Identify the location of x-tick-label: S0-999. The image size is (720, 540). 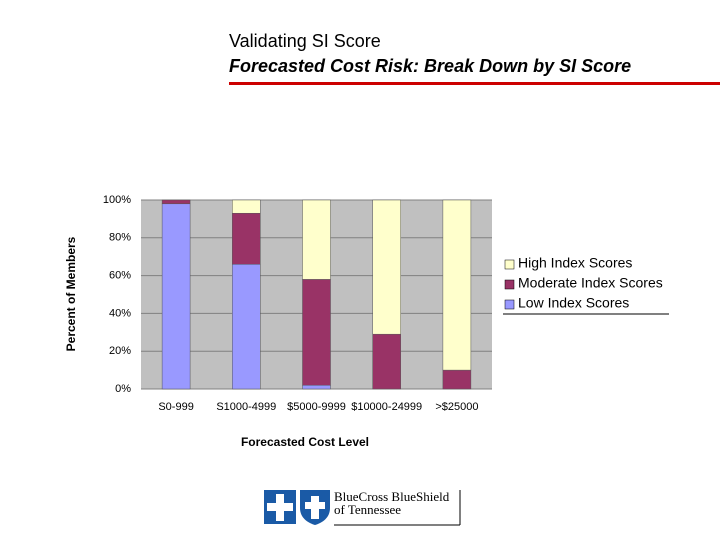
(175, 407).